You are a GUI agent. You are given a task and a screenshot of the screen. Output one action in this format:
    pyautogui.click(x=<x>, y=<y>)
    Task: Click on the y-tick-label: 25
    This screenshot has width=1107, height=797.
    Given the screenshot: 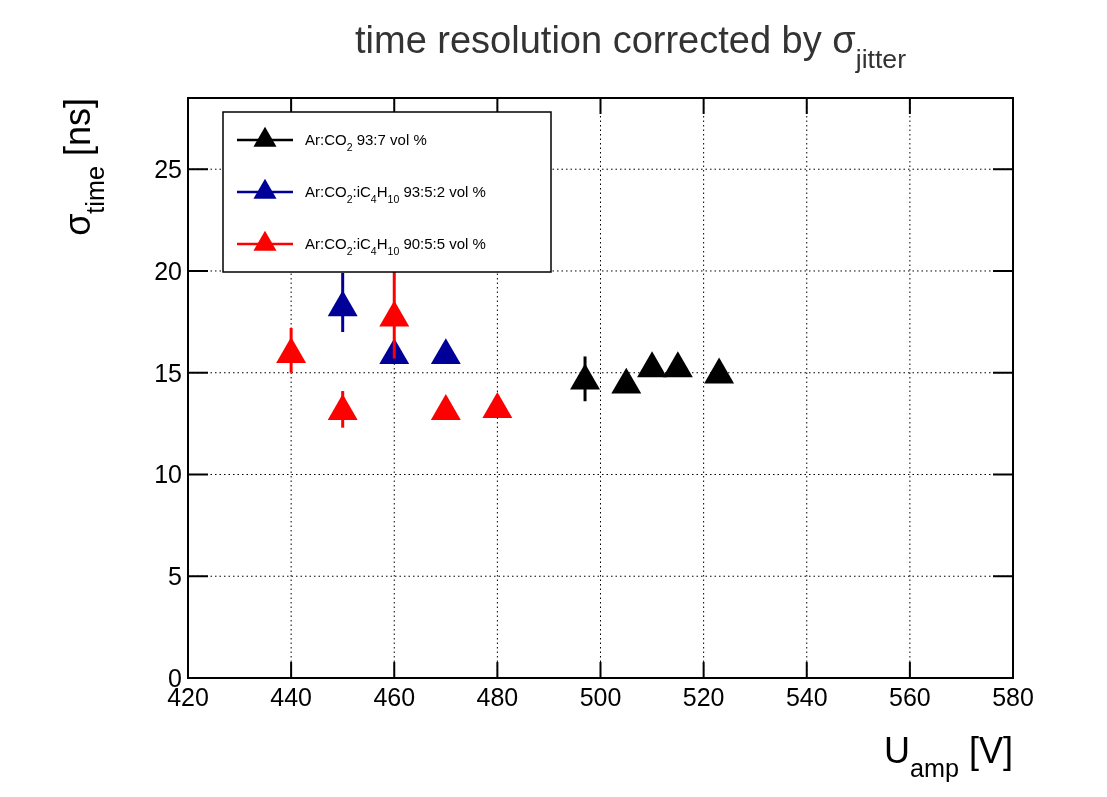 What is the action you would take?
    pyautogui.click(x=168, y=169)
    